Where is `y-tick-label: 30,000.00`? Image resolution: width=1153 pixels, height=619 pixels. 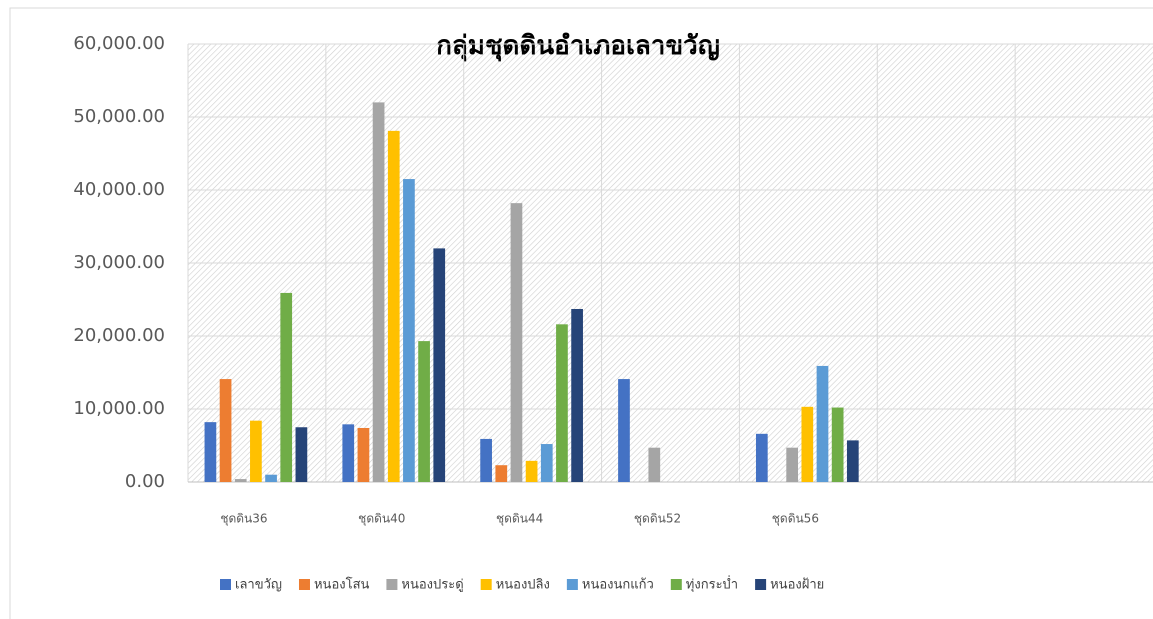 y-tick-label: 30,000.00 is located at coordinates (119, 262).